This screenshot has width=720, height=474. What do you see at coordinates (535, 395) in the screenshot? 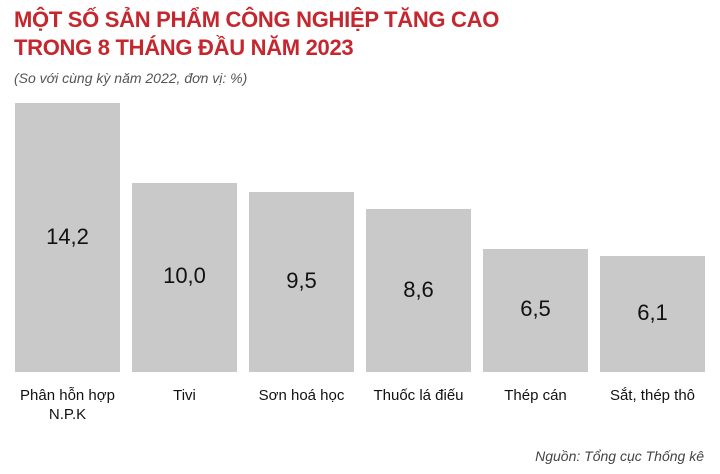
I see `x-tick-label: Thép cán` at bounding box center [535, 395].